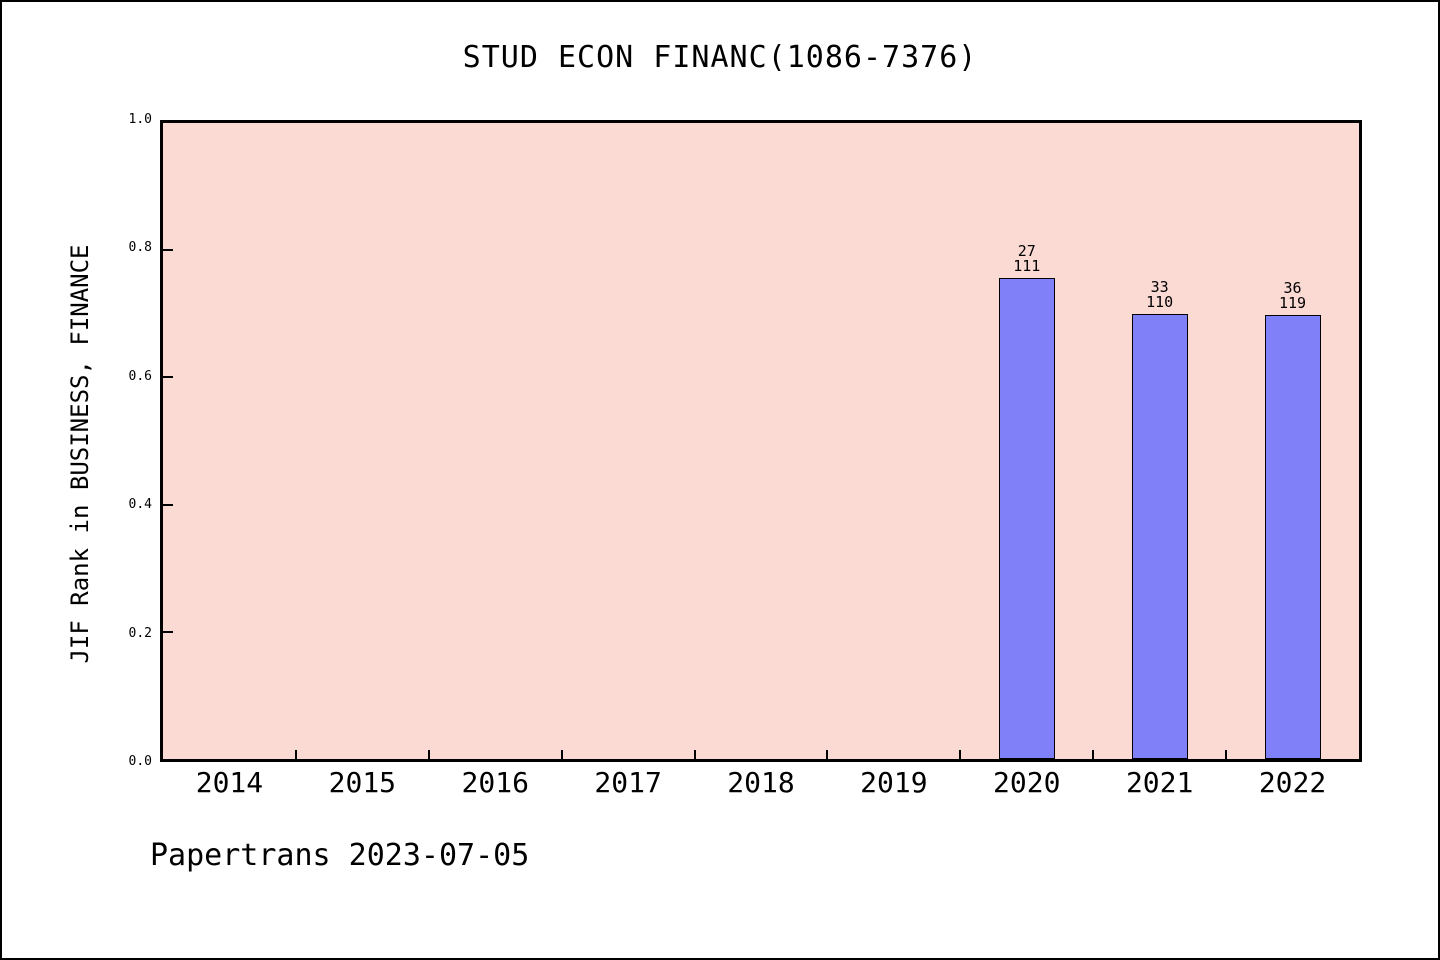  What do you see at coordinates (140, 119) in the screenshot?
I see `y-tick-label: 1.0` at bounding box center [140, 119].